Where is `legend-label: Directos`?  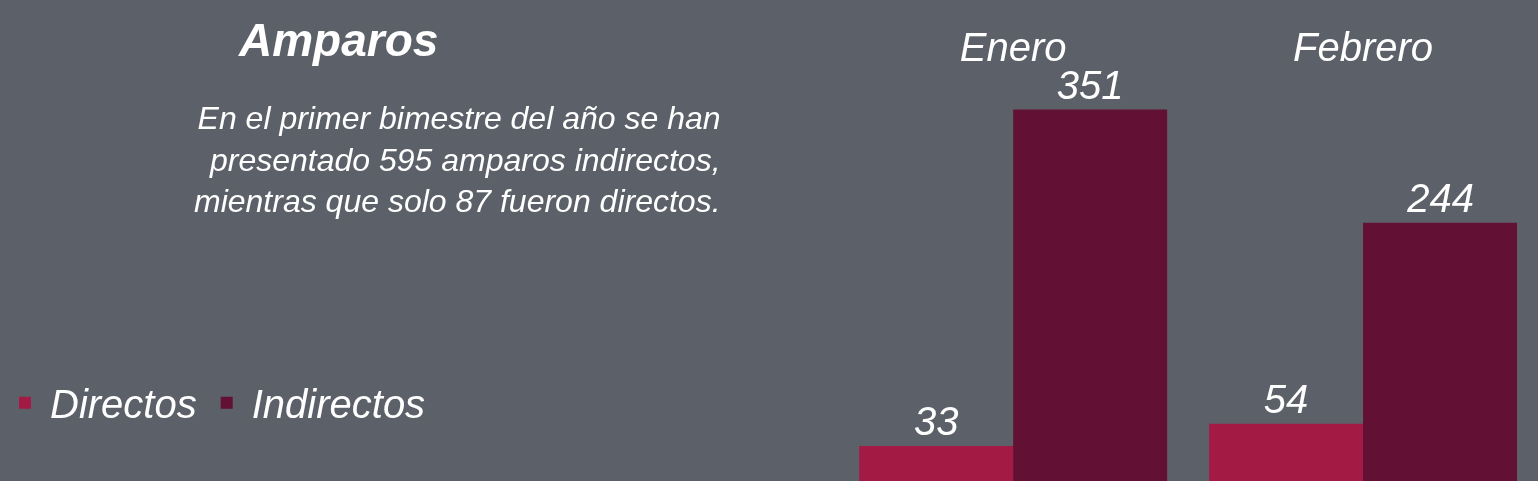
legend-label: Directos is located at coordinates (123, 404).